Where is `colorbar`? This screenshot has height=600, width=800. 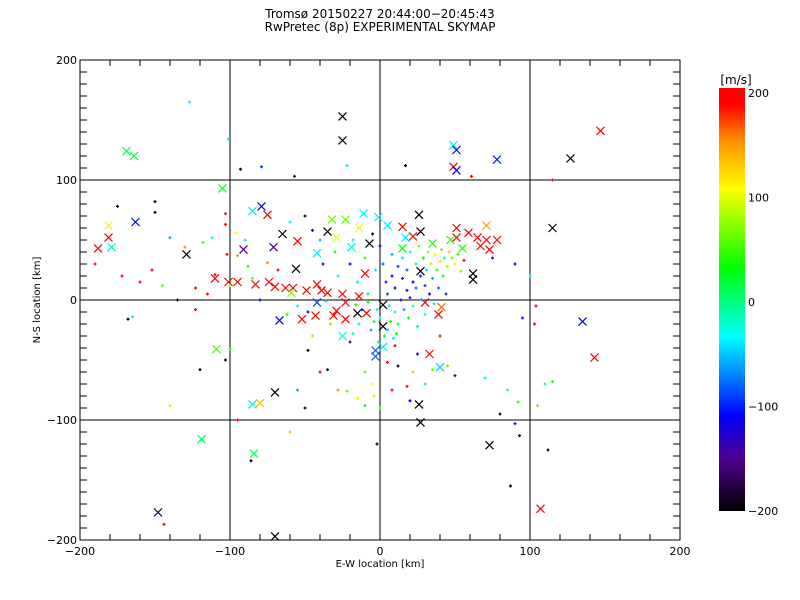
colorbar is located at coordinates (732, 299).